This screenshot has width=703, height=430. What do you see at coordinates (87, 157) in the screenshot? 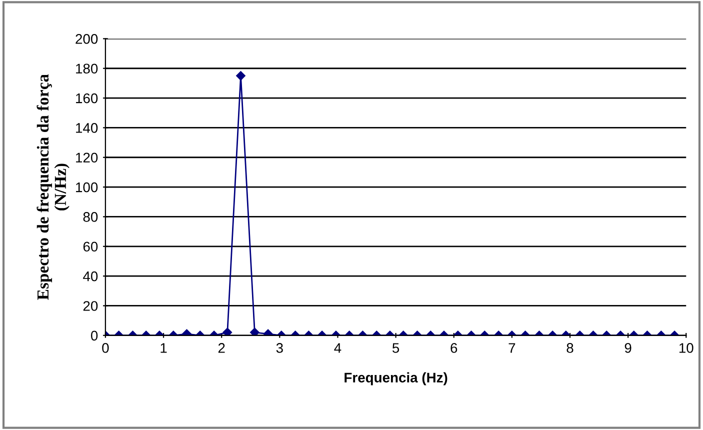
I see `y-tick-label: 120` at bounding box center [87, 157].